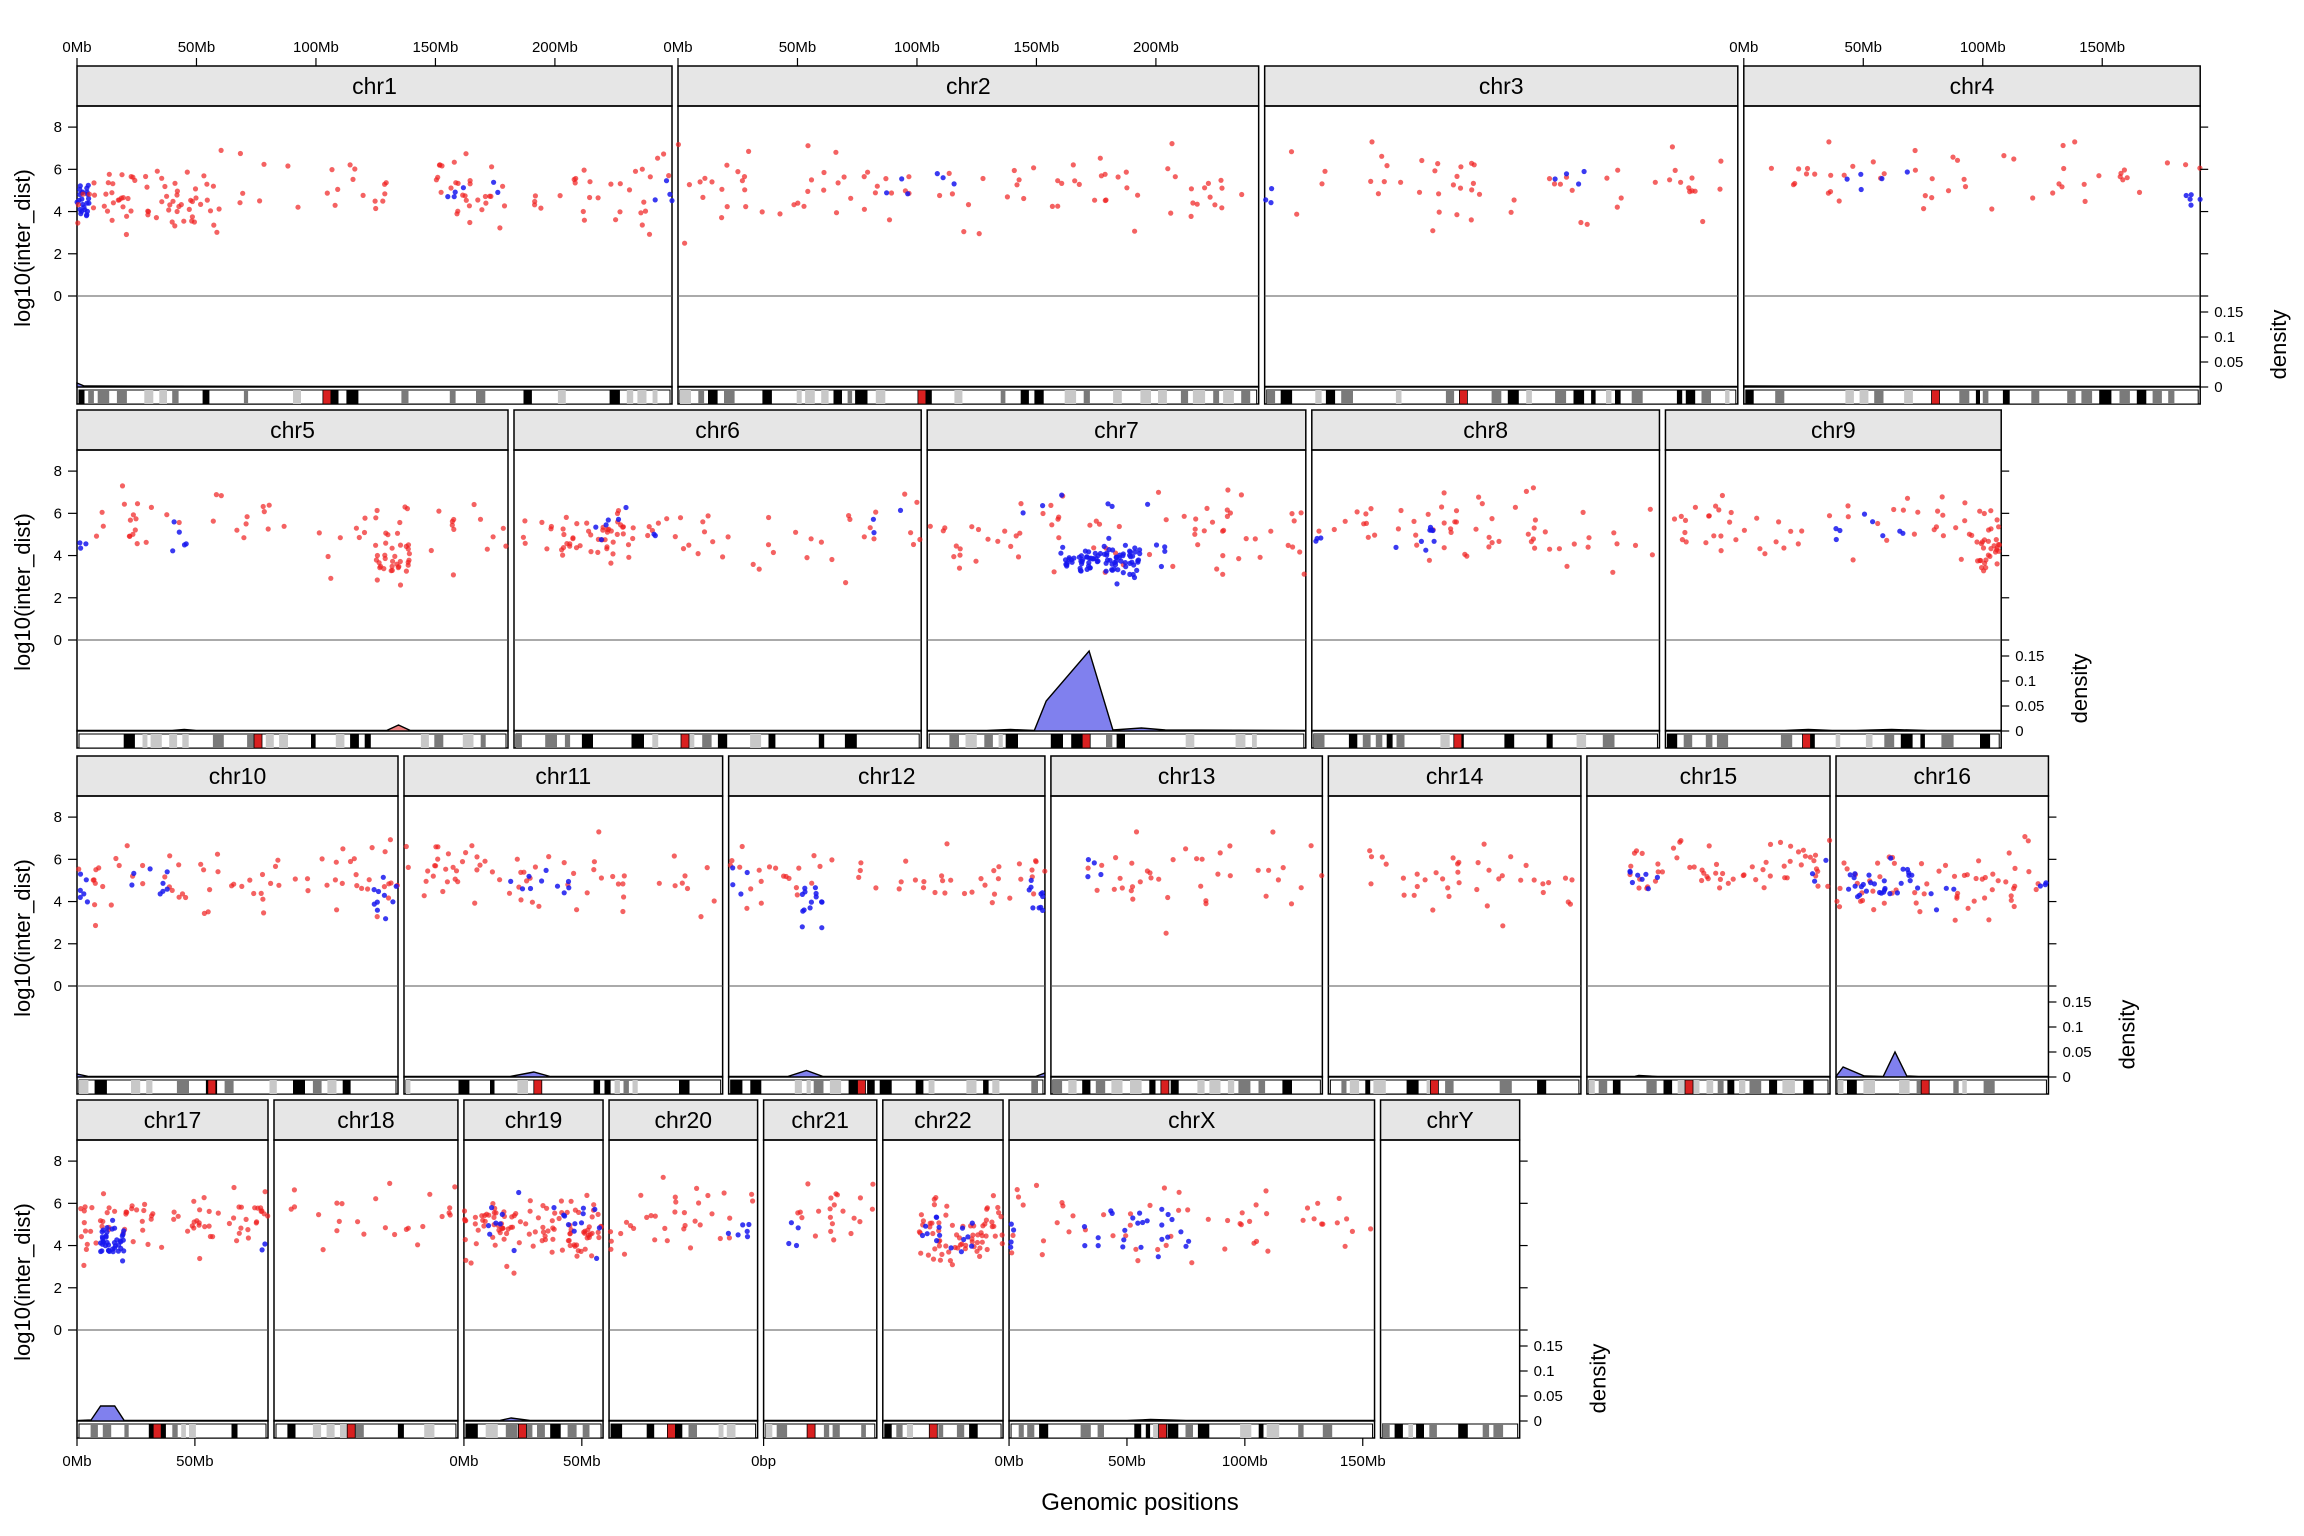 This screenshot has height=1536, width=2304. I want to click on y-axis-label: log10(inter_dist), so click(22, 938).